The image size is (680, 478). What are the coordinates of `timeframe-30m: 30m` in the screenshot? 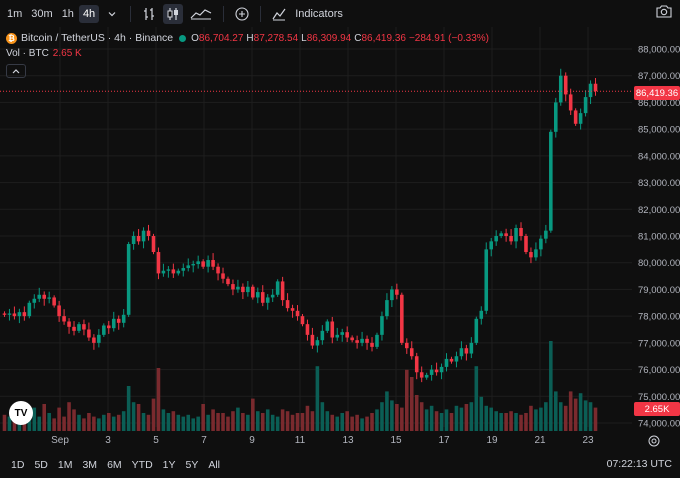 It's located at (42, 13).